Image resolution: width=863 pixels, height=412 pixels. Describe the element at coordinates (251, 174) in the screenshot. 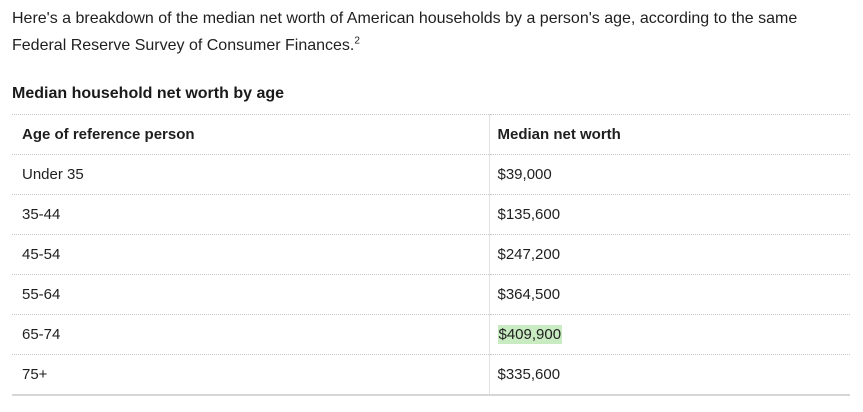

I see `age-cell: Under 35` at that location.